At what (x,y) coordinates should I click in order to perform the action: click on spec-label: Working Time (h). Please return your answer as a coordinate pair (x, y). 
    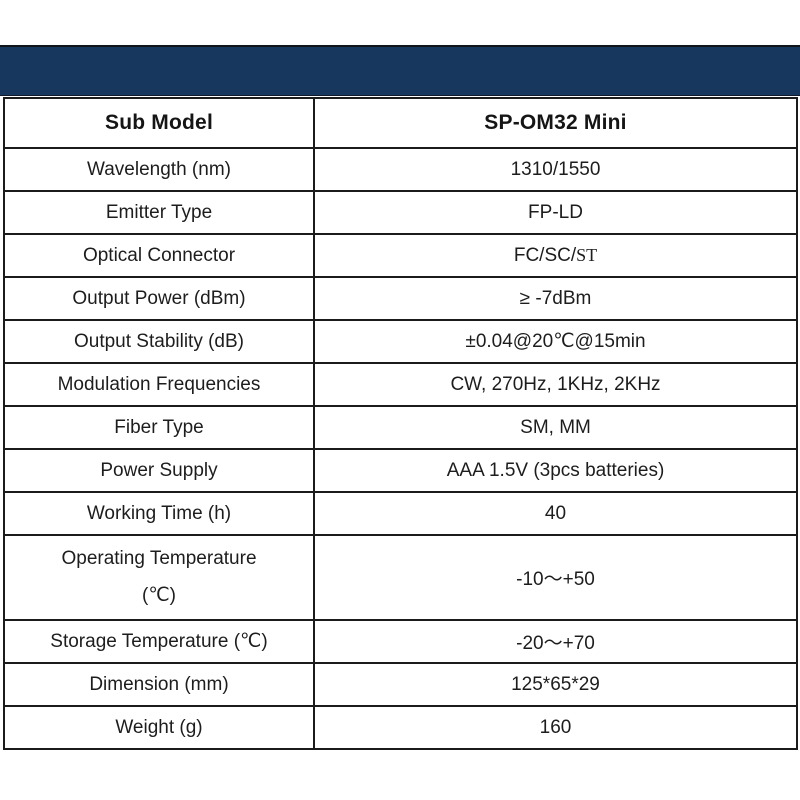
    Looking at the image, I should click on (159, 513).